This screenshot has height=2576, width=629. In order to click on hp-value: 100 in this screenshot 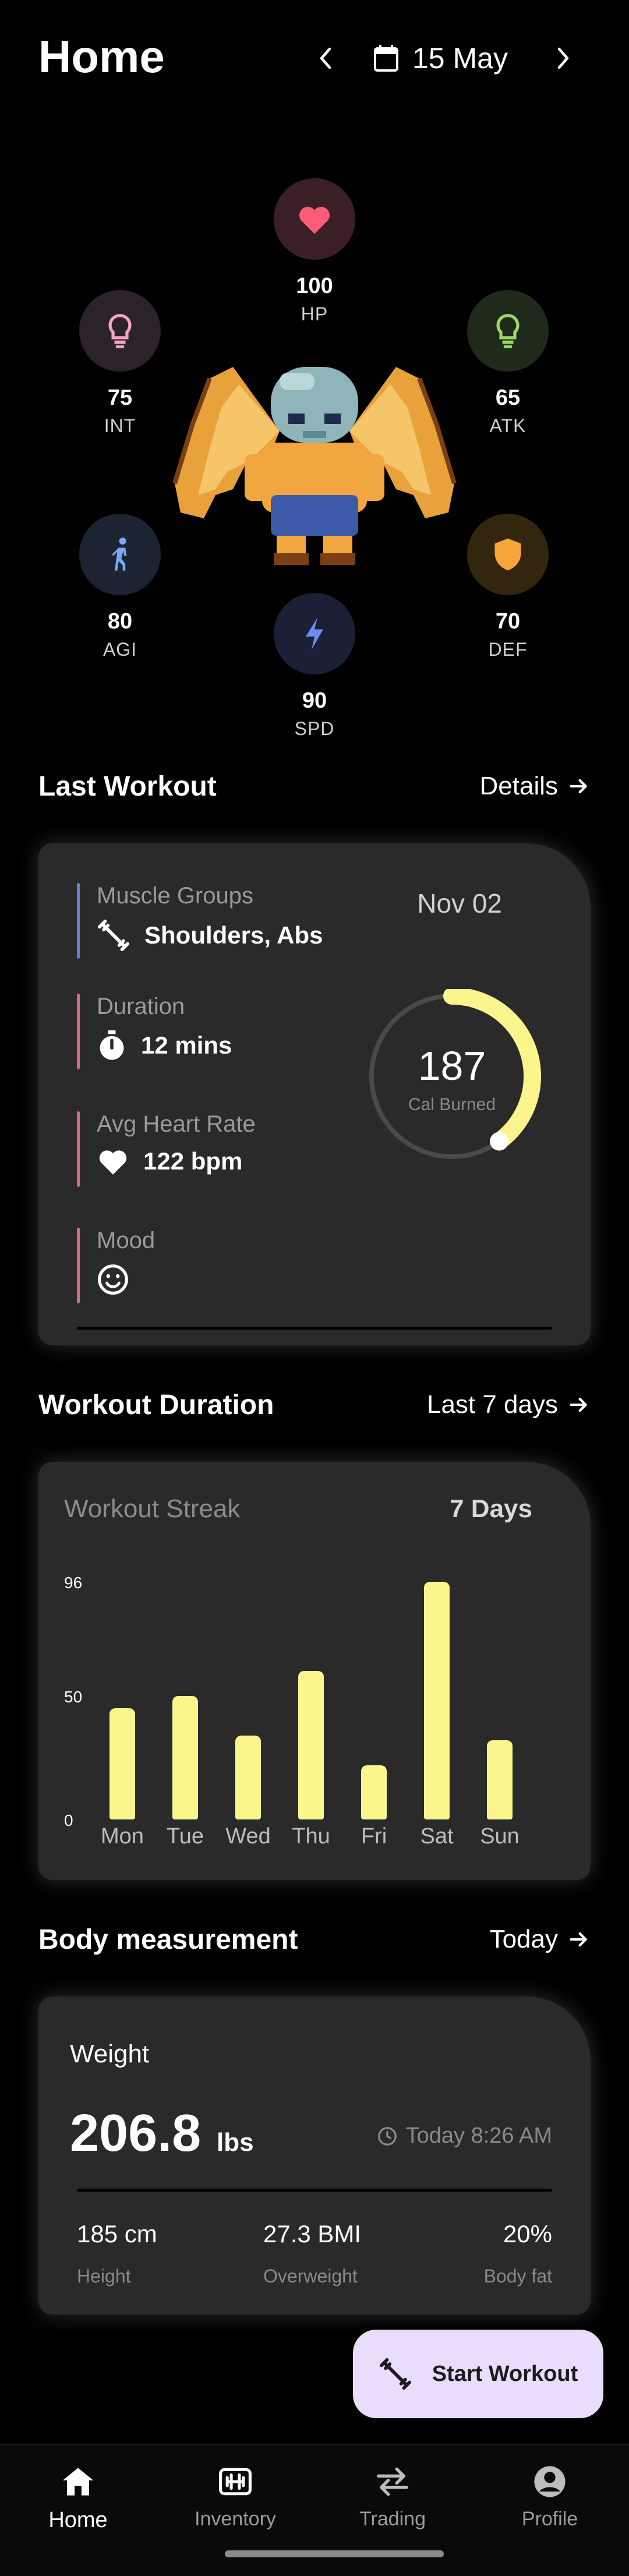, I will do `click(314, 286)`.